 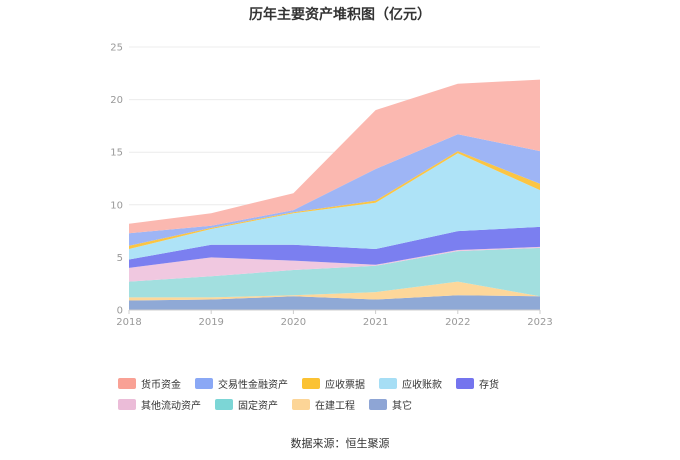 I want to click on legend-label: 存货, so click(x=489, y=385).